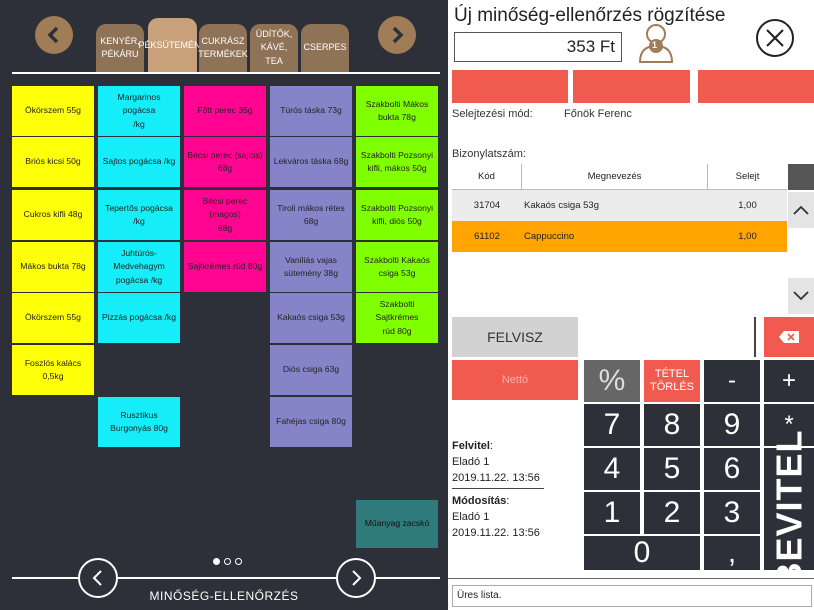 This screenshot has height=610, width=814. Describe the element at coordinates (789, 509) in the screenshot. I see `bevitel-button: BEVITEL` at that location.